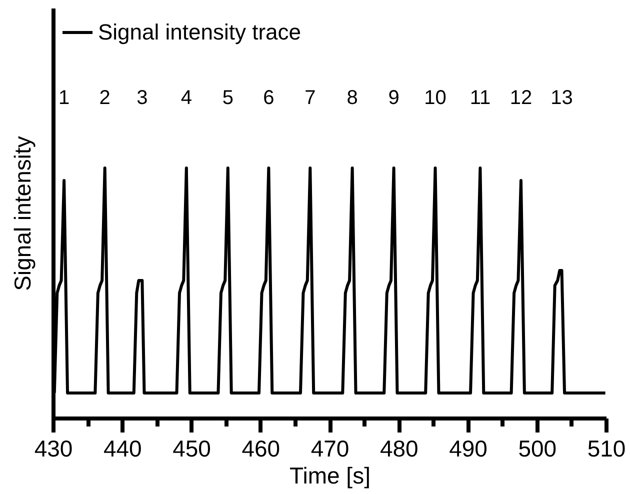 The width and height of the screenshot is (630, 494). Describe the element at coordinates (435, 98) in the screenshot. I see `text: 10` at that location.